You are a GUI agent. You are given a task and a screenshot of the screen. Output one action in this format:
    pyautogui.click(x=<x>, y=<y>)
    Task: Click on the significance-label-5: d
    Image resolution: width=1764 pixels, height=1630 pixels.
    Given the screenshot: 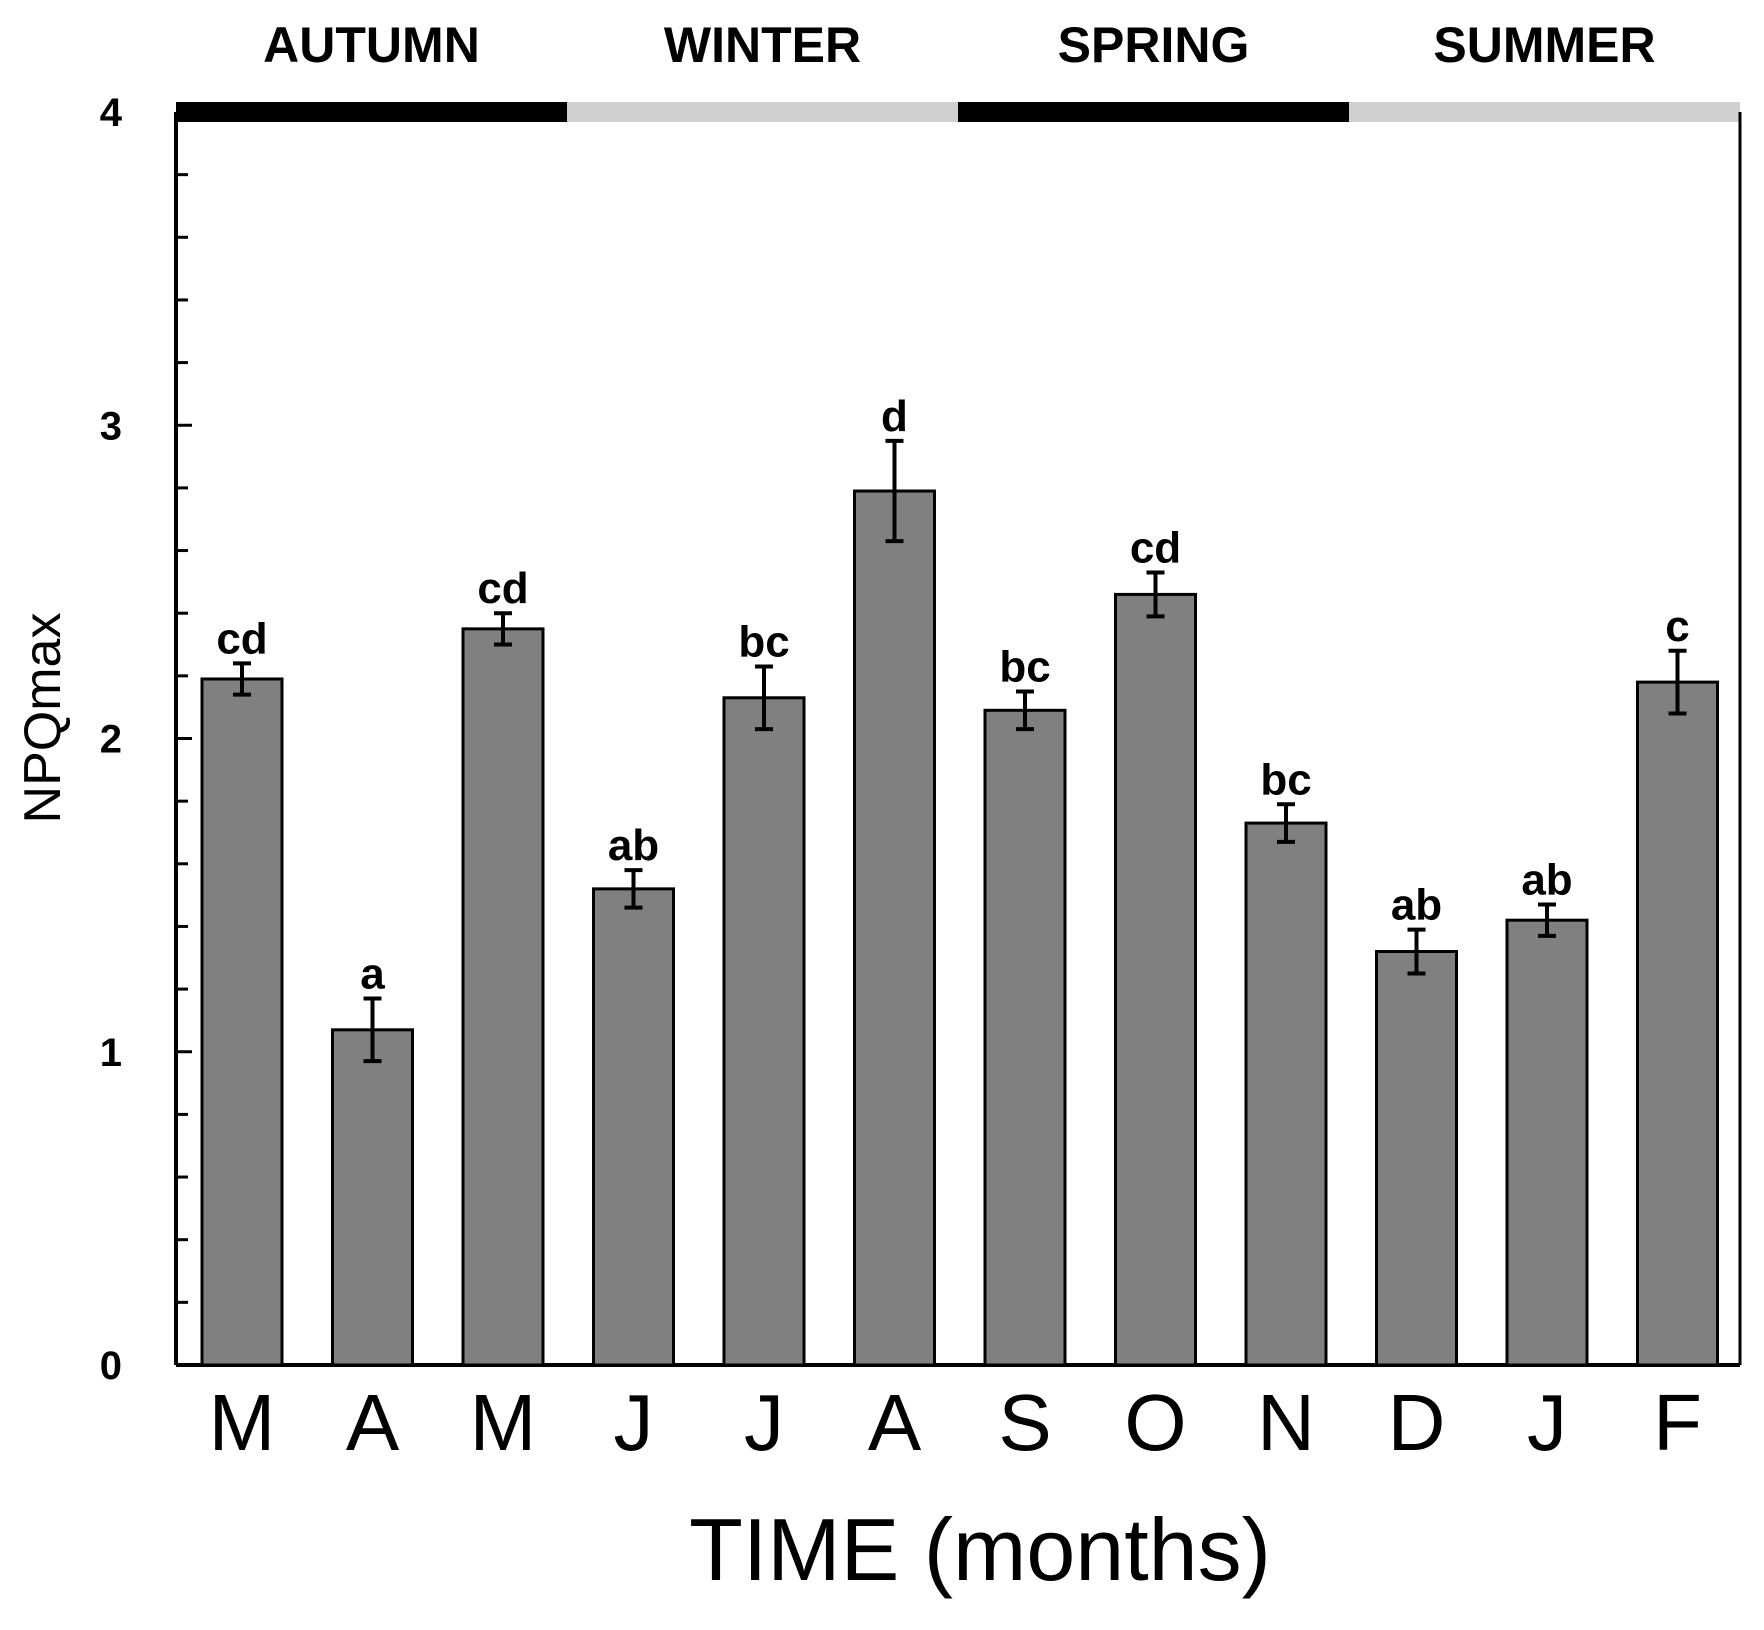 What is the action you would take?
    pyautogui.click(x=894, y=416)
    